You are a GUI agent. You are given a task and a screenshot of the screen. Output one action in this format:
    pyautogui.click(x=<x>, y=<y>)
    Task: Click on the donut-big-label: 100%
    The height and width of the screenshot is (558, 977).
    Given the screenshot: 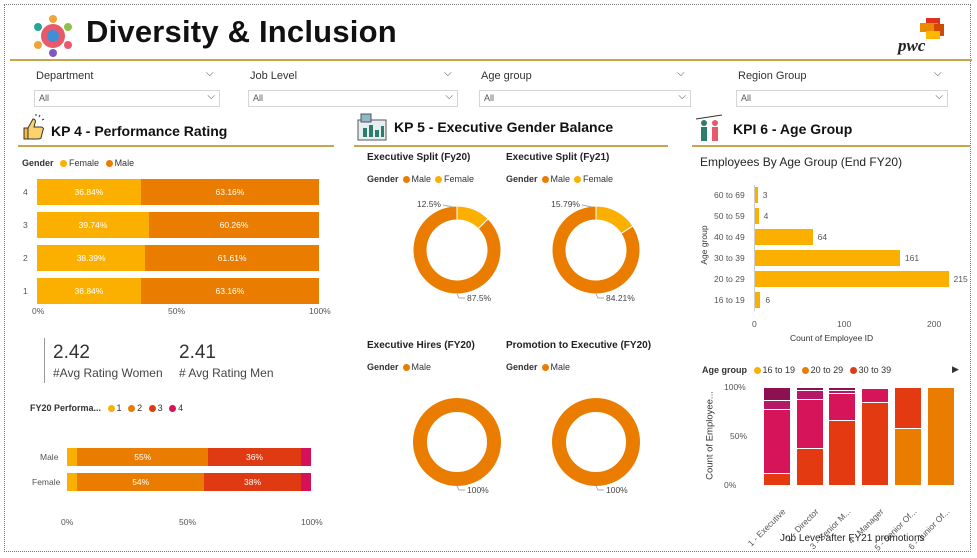 What is the action you would take?
    pyautogui.click(x=478, y=490)
    